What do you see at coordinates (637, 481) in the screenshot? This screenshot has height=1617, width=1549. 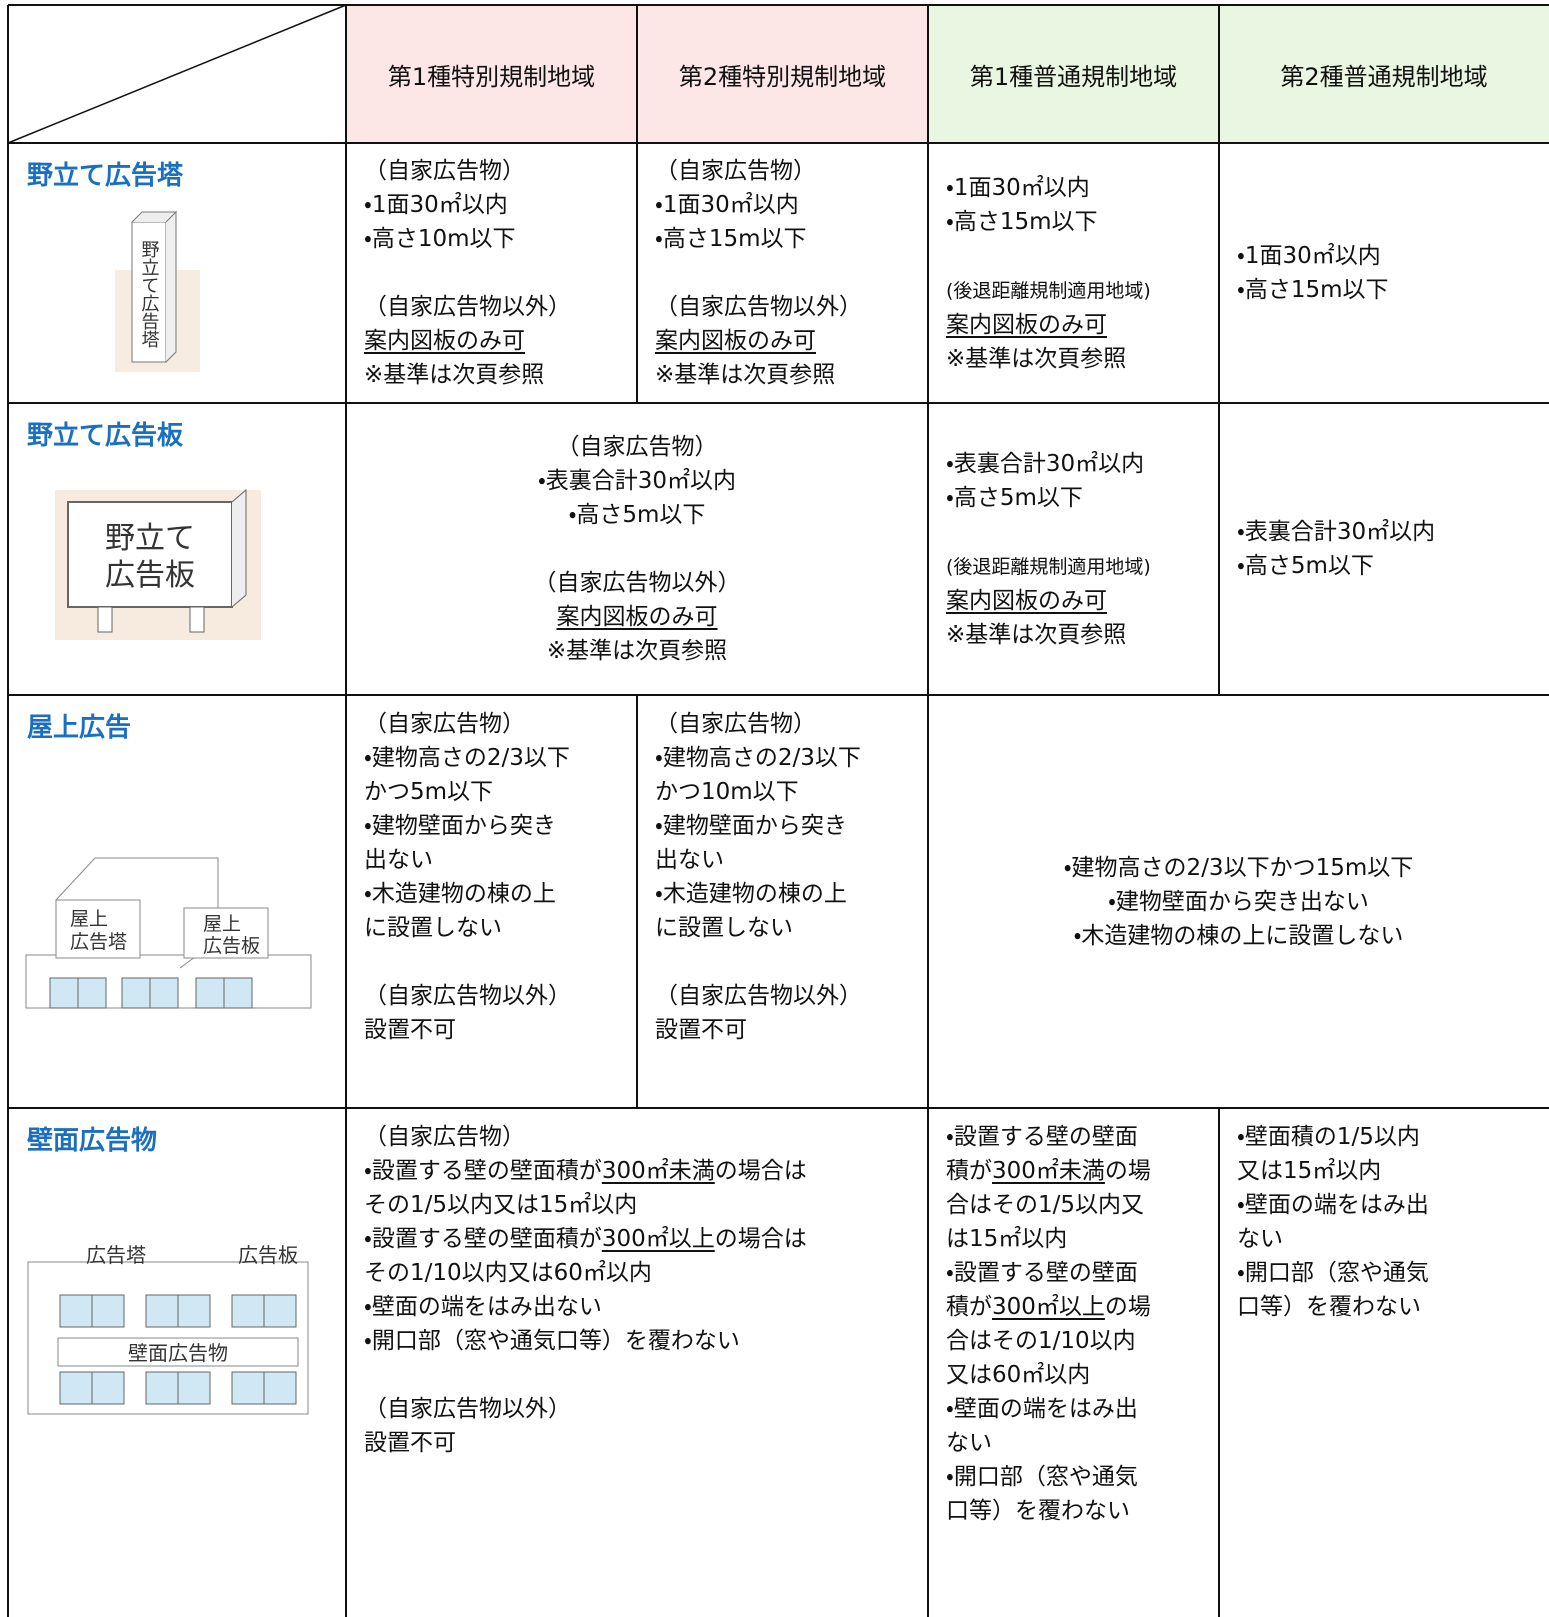 I see `text-line: ・表裏合計30㎡以内` at bounding box center [637, 481].